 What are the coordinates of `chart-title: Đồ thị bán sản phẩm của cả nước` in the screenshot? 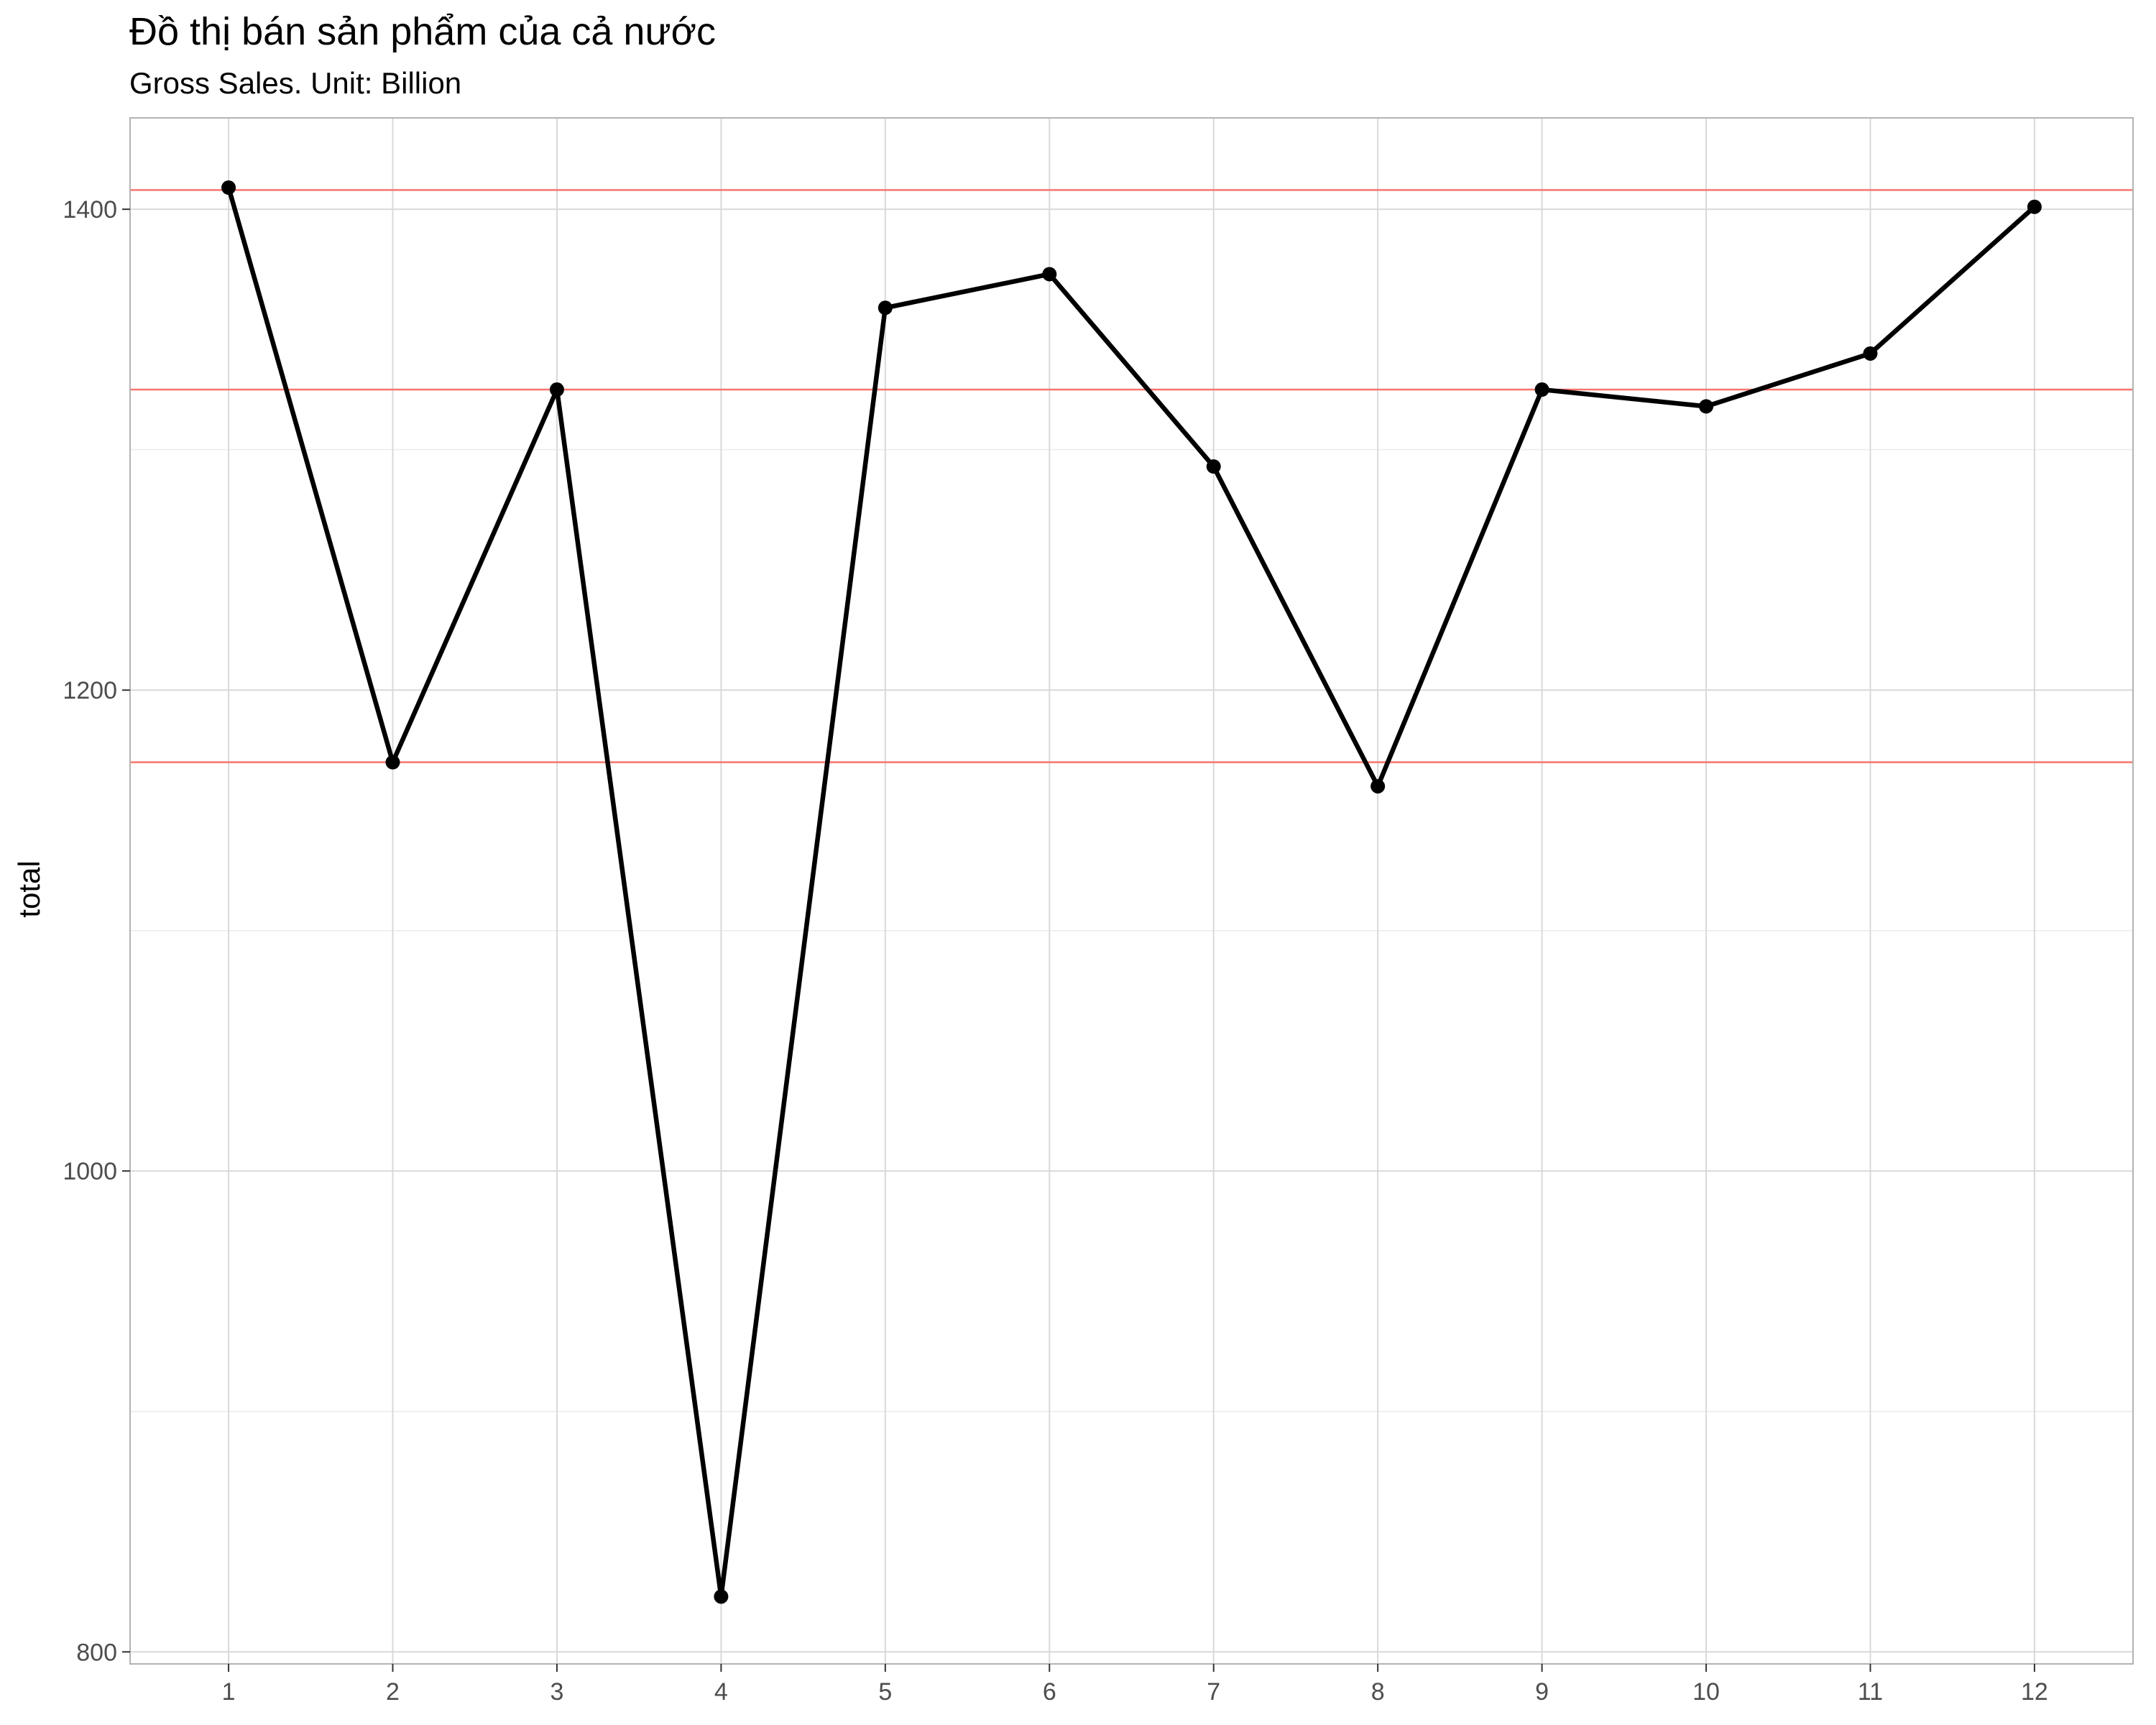 It's located at (422, 31).